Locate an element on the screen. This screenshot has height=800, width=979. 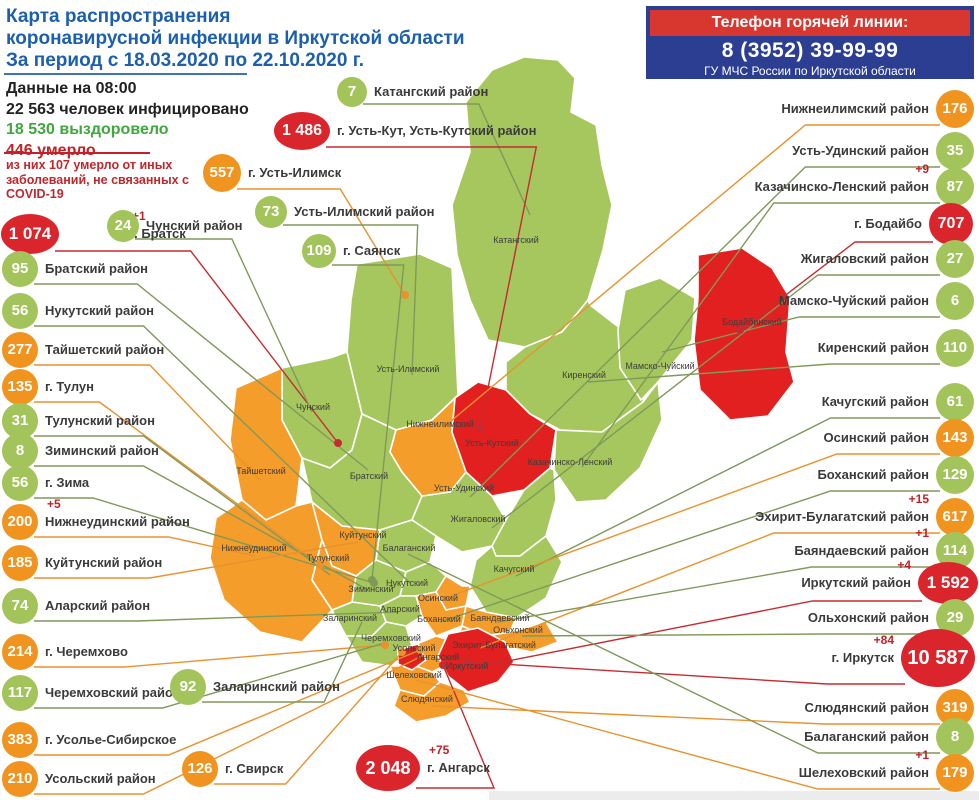
daily-increase-label: +1 is located at coordinates (922, 533).